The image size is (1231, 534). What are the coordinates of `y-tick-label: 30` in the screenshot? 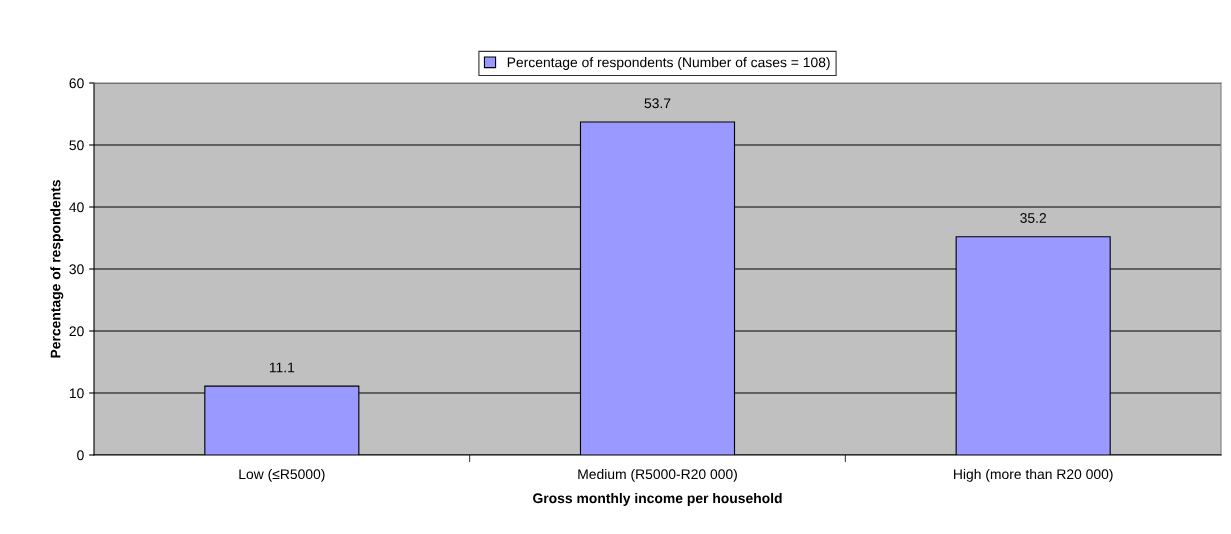 It's located at (76, 269).